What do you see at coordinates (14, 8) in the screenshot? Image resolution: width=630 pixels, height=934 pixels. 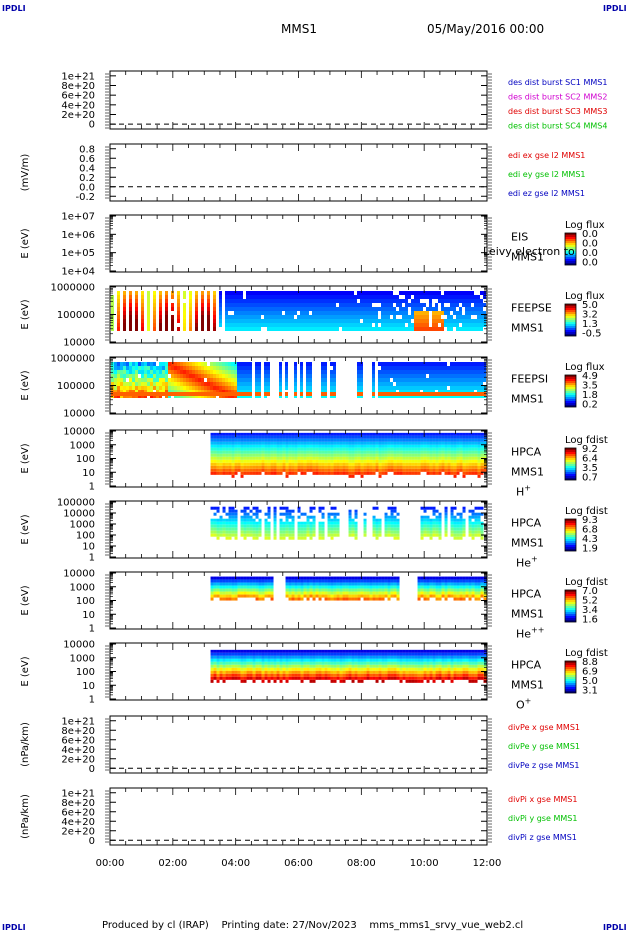 I see `corner-label-top-left: IPDLI` at bounding box center [14, 8].